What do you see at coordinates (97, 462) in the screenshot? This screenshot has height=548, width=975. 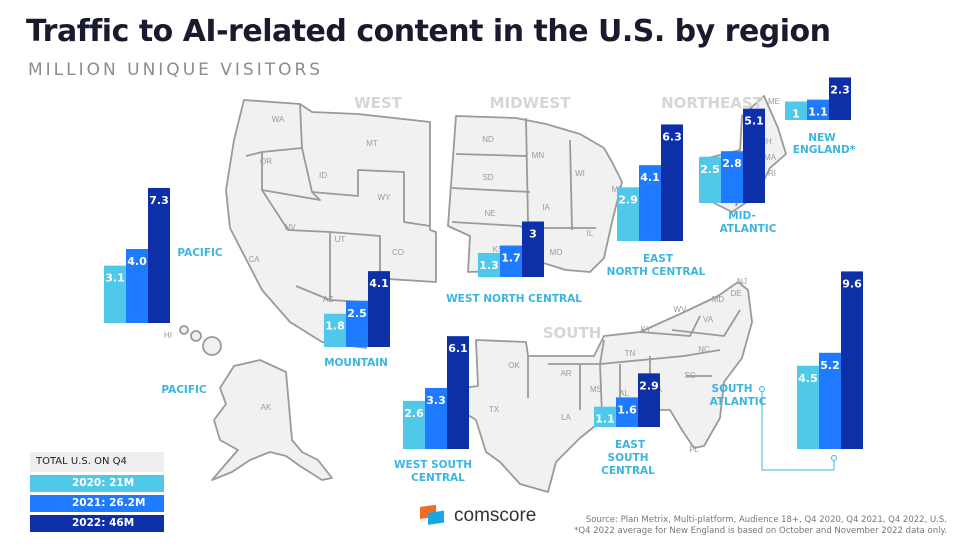 I see `legend-header: TOTAL U.S. ON Q4` at bounding box center [97, 462].